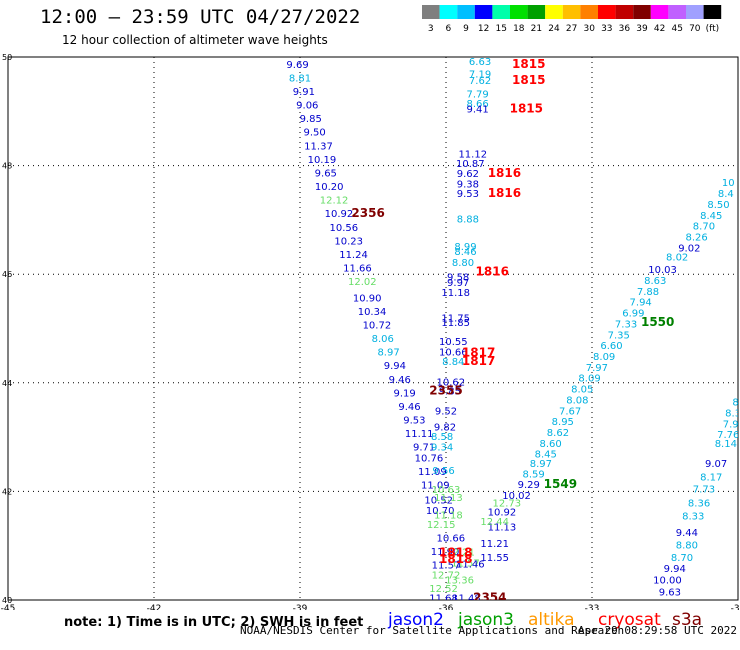 The image size is (740, 650). Describe the element at coordinates (597, 368) in the screenshot. I see `wave-height-label: 7.97` at that location.